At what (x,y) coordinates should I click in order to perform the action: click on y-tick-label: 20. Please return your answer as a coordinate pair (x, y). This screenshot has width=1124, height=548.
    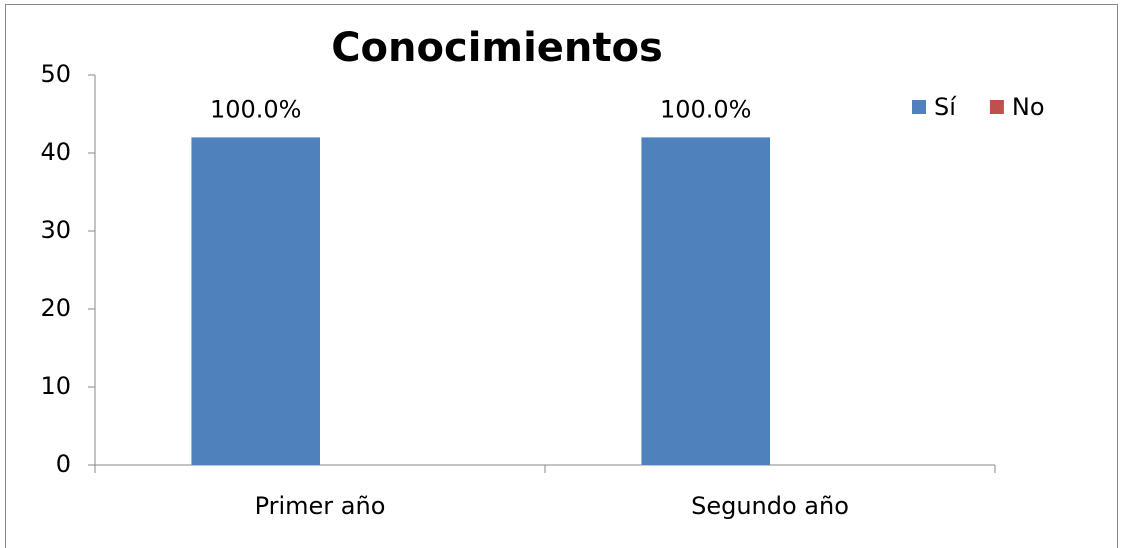
    Looking at the image, I should click on (55, 308).